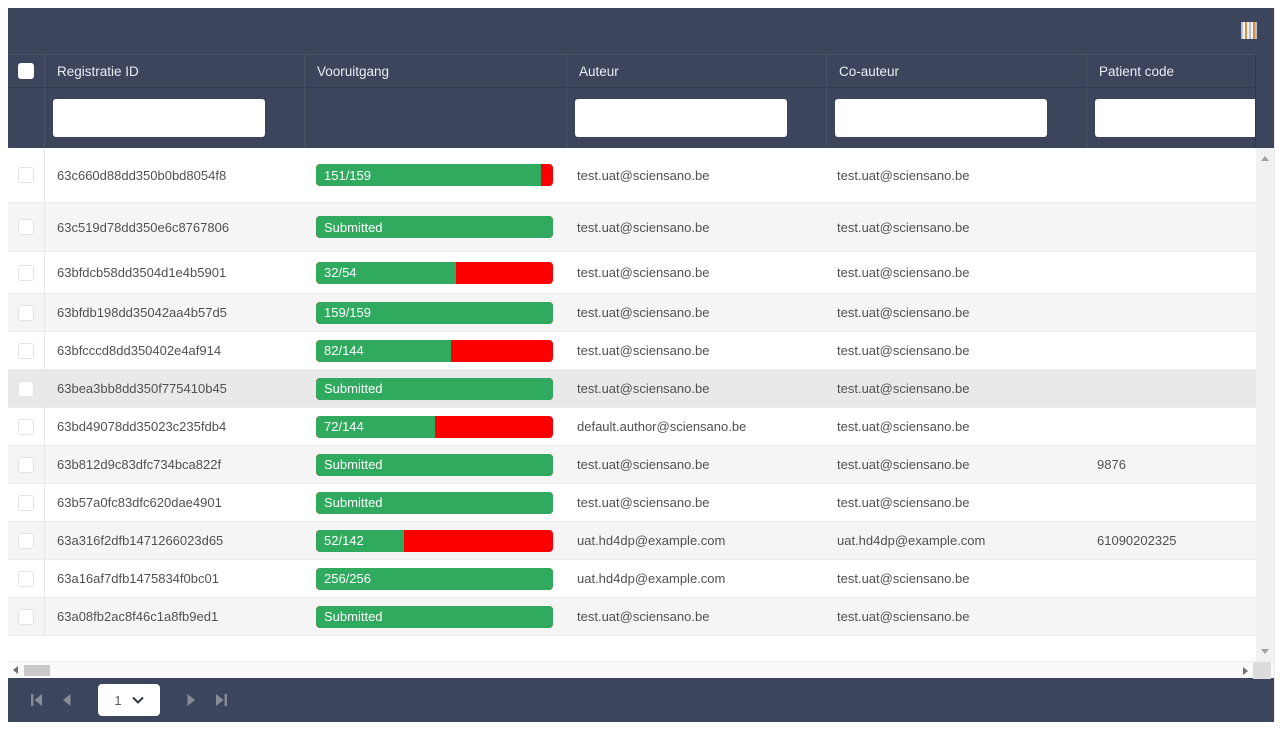 The height and width of the screenshot is (732, 1283). What do you see at coordinates (436, 175) in the screenshot?
I see `vooruitgang-cell: 151/159` at bounding box center [436, 175].